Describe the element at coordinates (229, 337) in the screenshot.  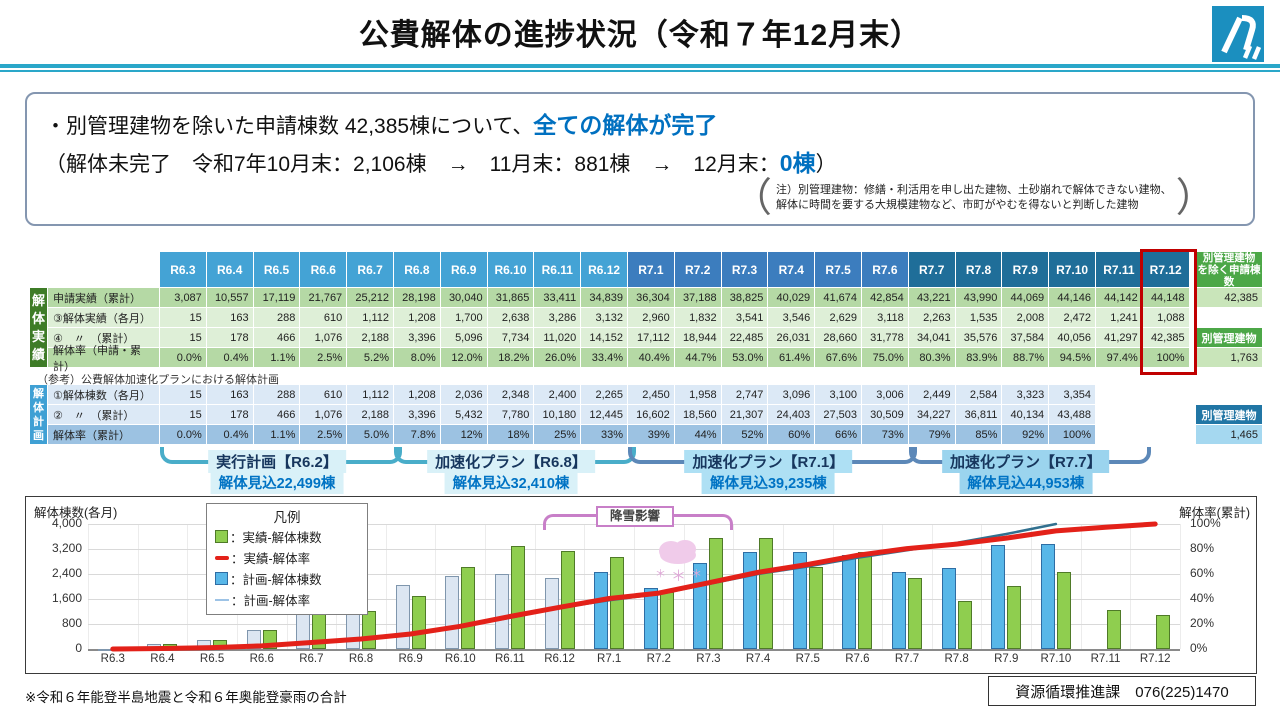
I see `table-cell: 178` at that location.